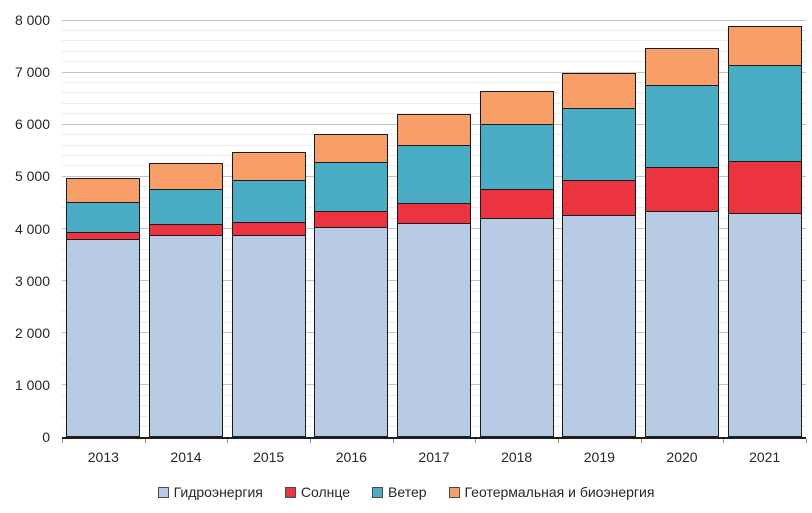 This screenshot has height=513, width=812. Describe the element at coordinates (186, 228) in the screenshot. I see `bar-2014` at that location.